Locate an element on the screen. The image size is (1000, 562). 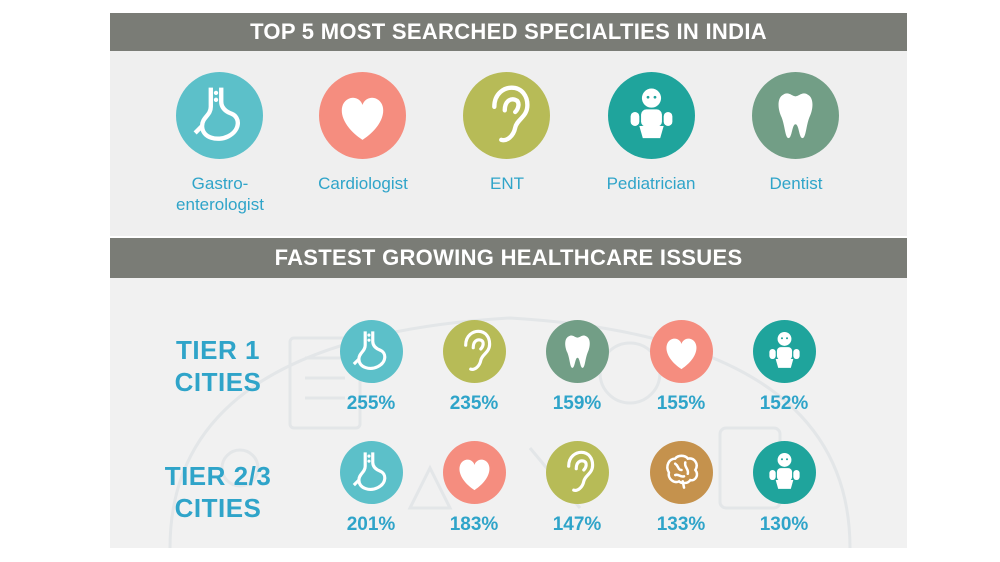
specialty-dentist-circle is located at coordinates (795, 115).